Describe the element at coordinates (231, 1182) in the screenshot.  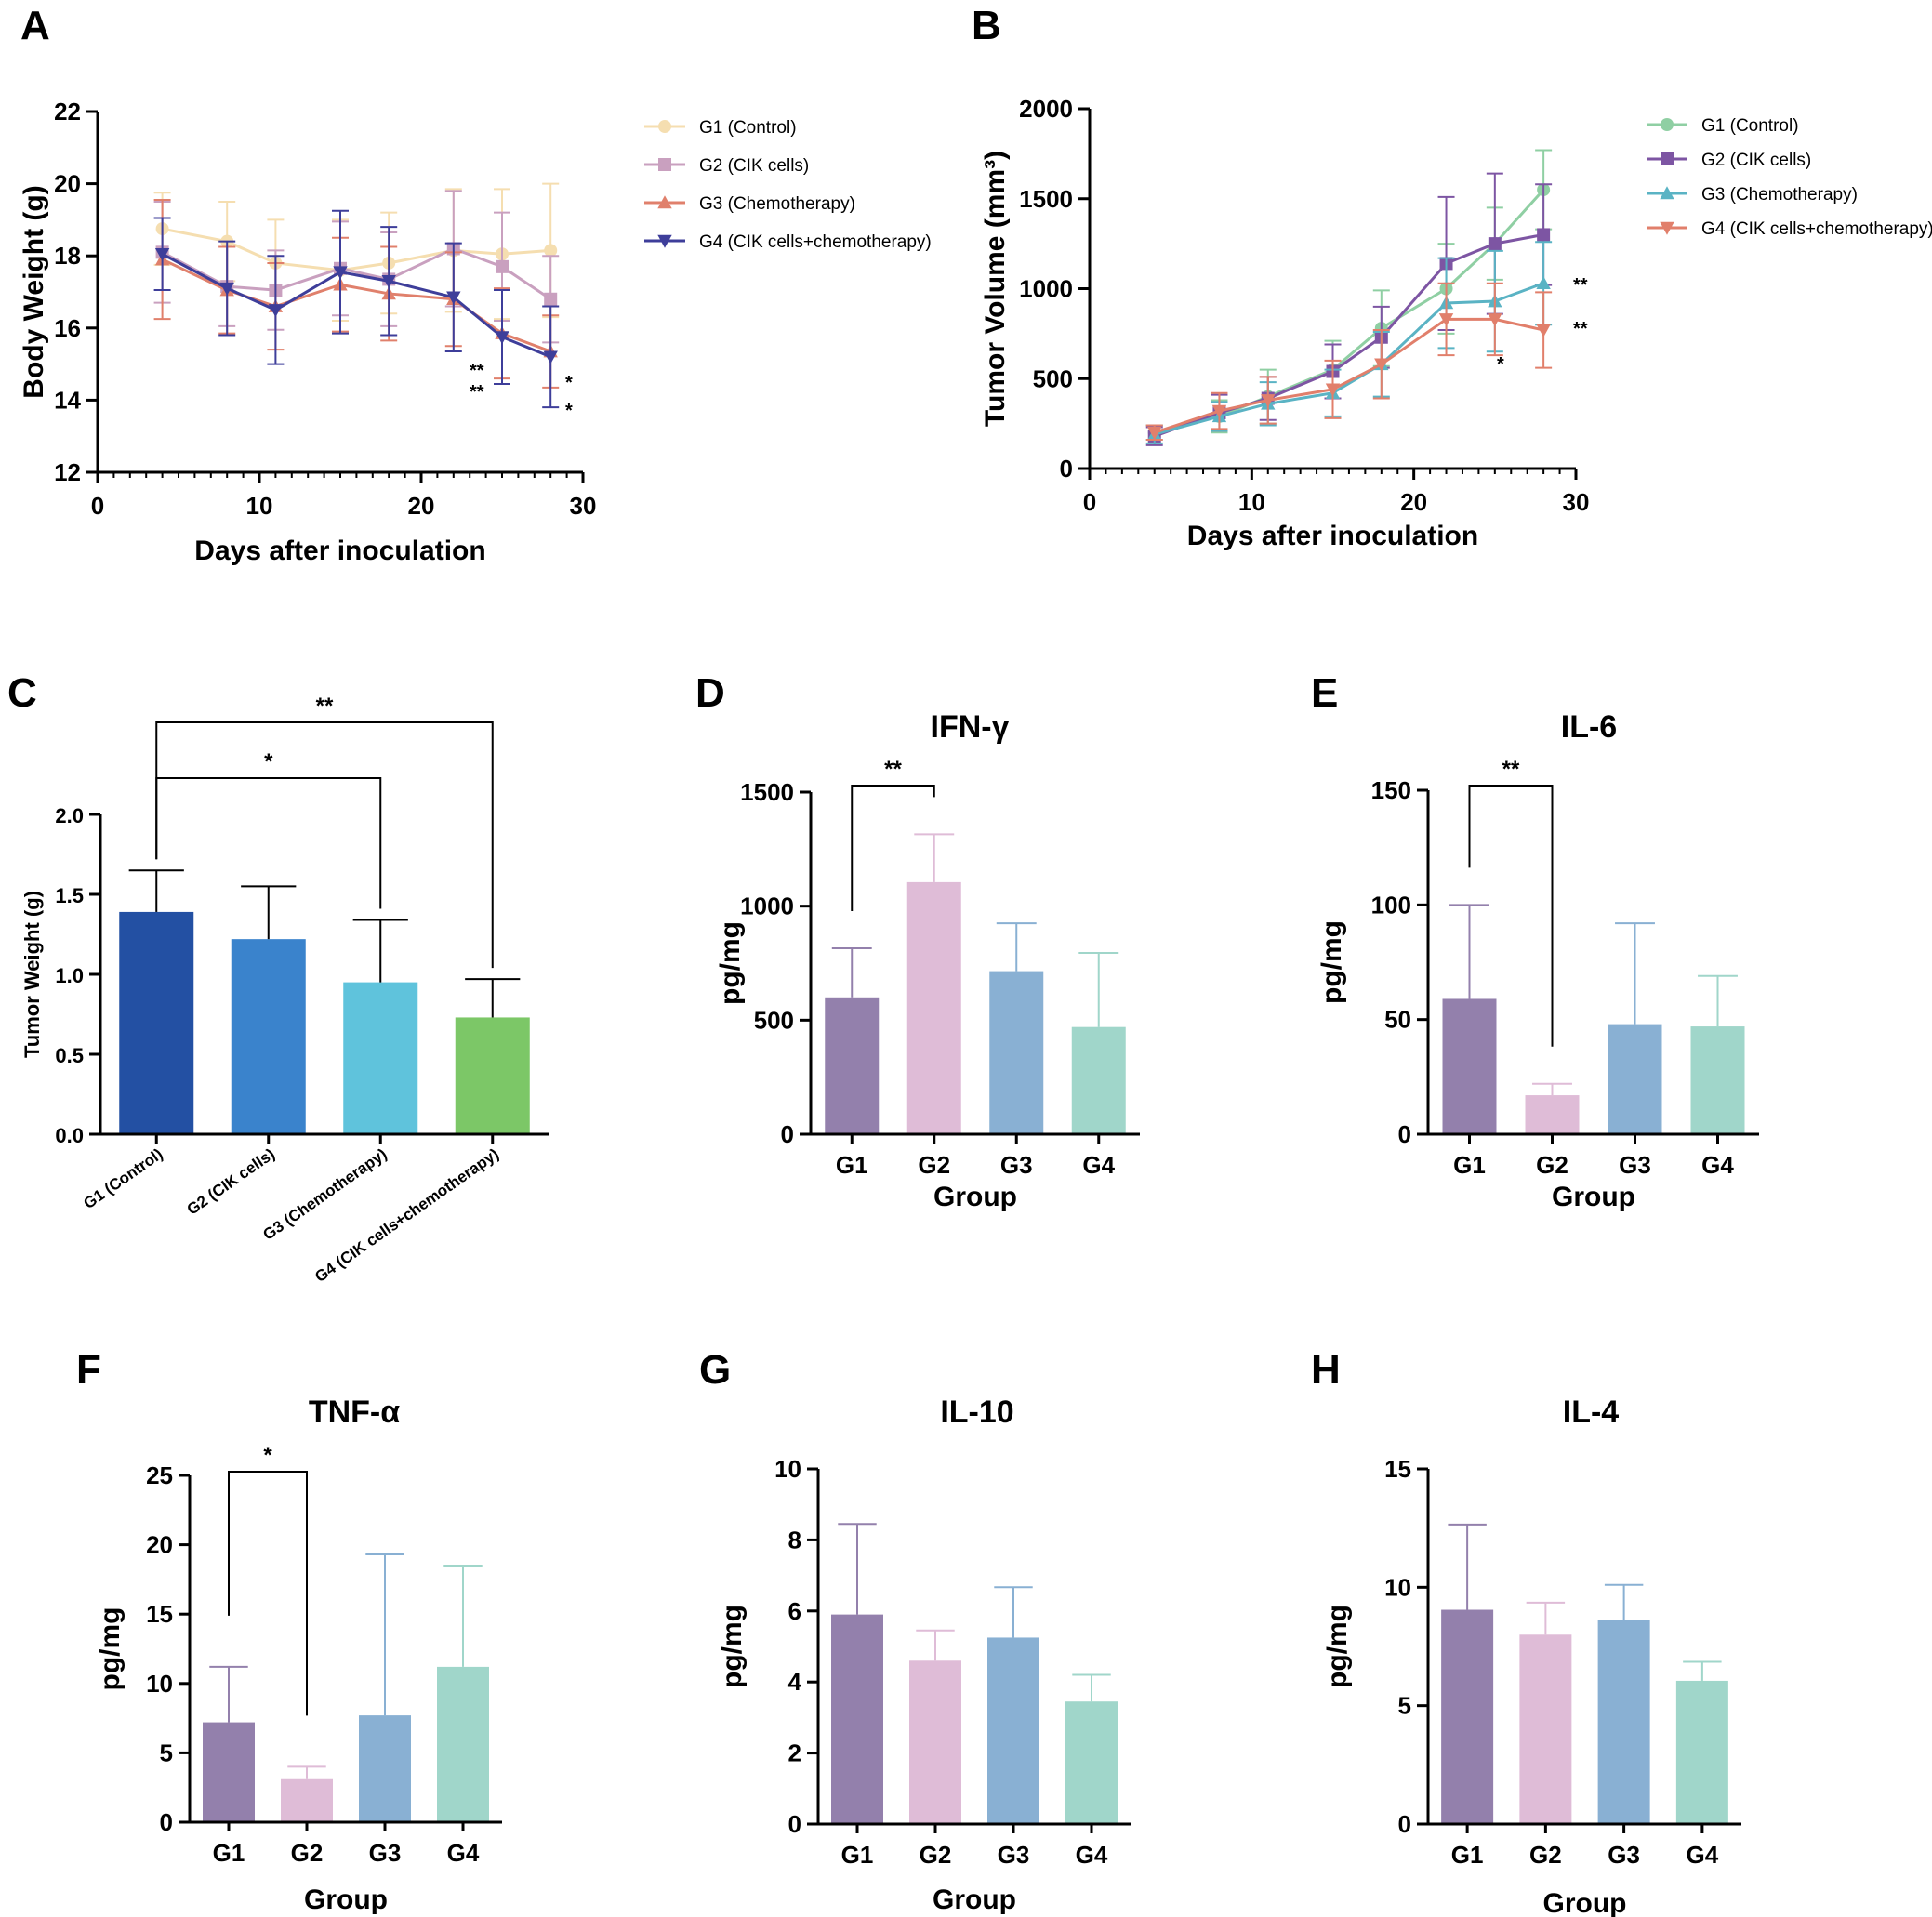
I see `x-tick-label: G2 (CIK cells)` at that location.